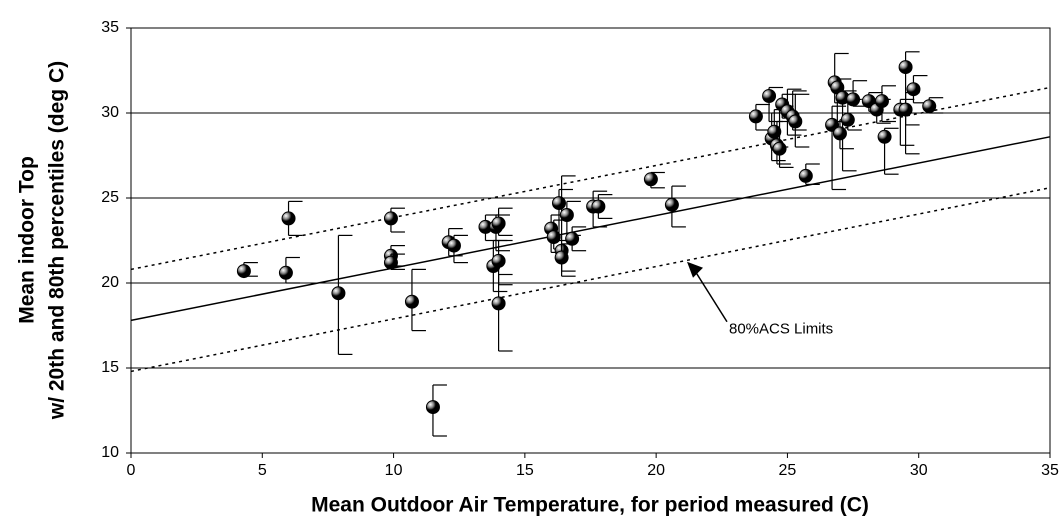 This screenshot has height=523, width=1063. I want to click on y-tick-label: 20, so click(110, 282).